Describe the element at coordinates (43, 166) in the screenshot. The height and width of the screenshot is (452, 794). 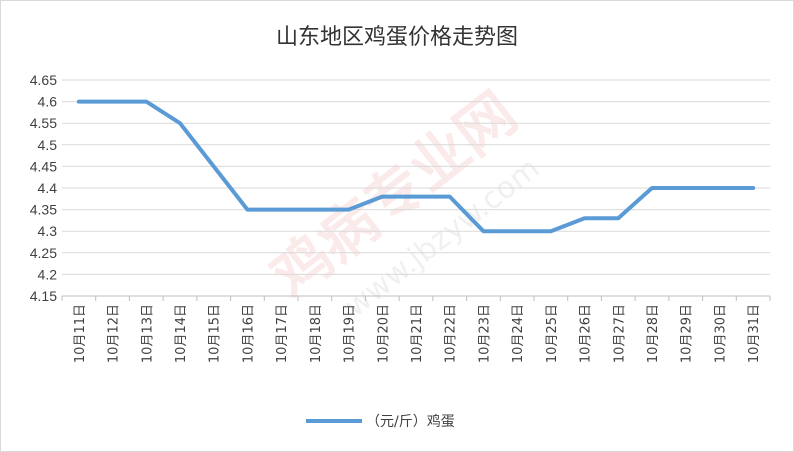
I see `y-tick-label: 4.45` at that location.